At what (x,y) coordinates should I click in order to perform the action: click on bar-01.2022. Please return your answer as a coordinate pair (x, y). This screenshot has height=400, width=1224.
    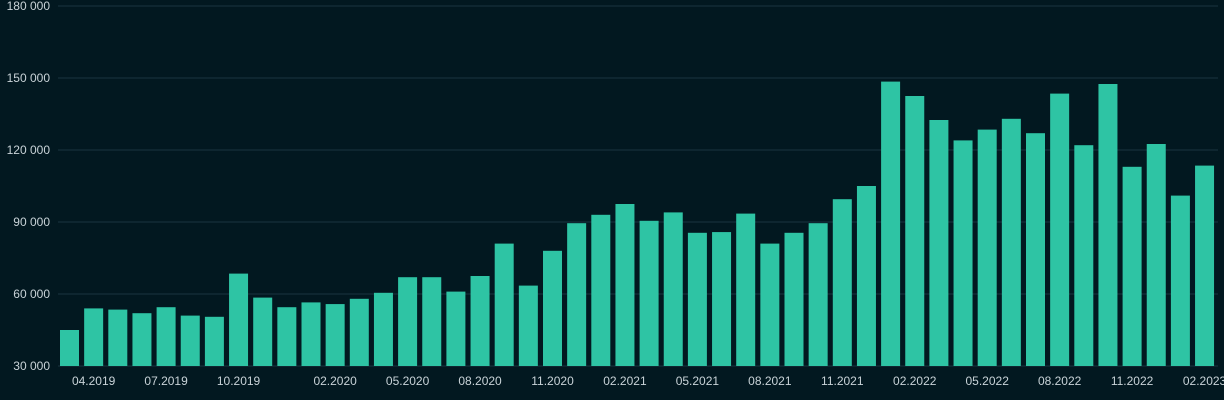
    Looking at the image, I should click on (891, 223).